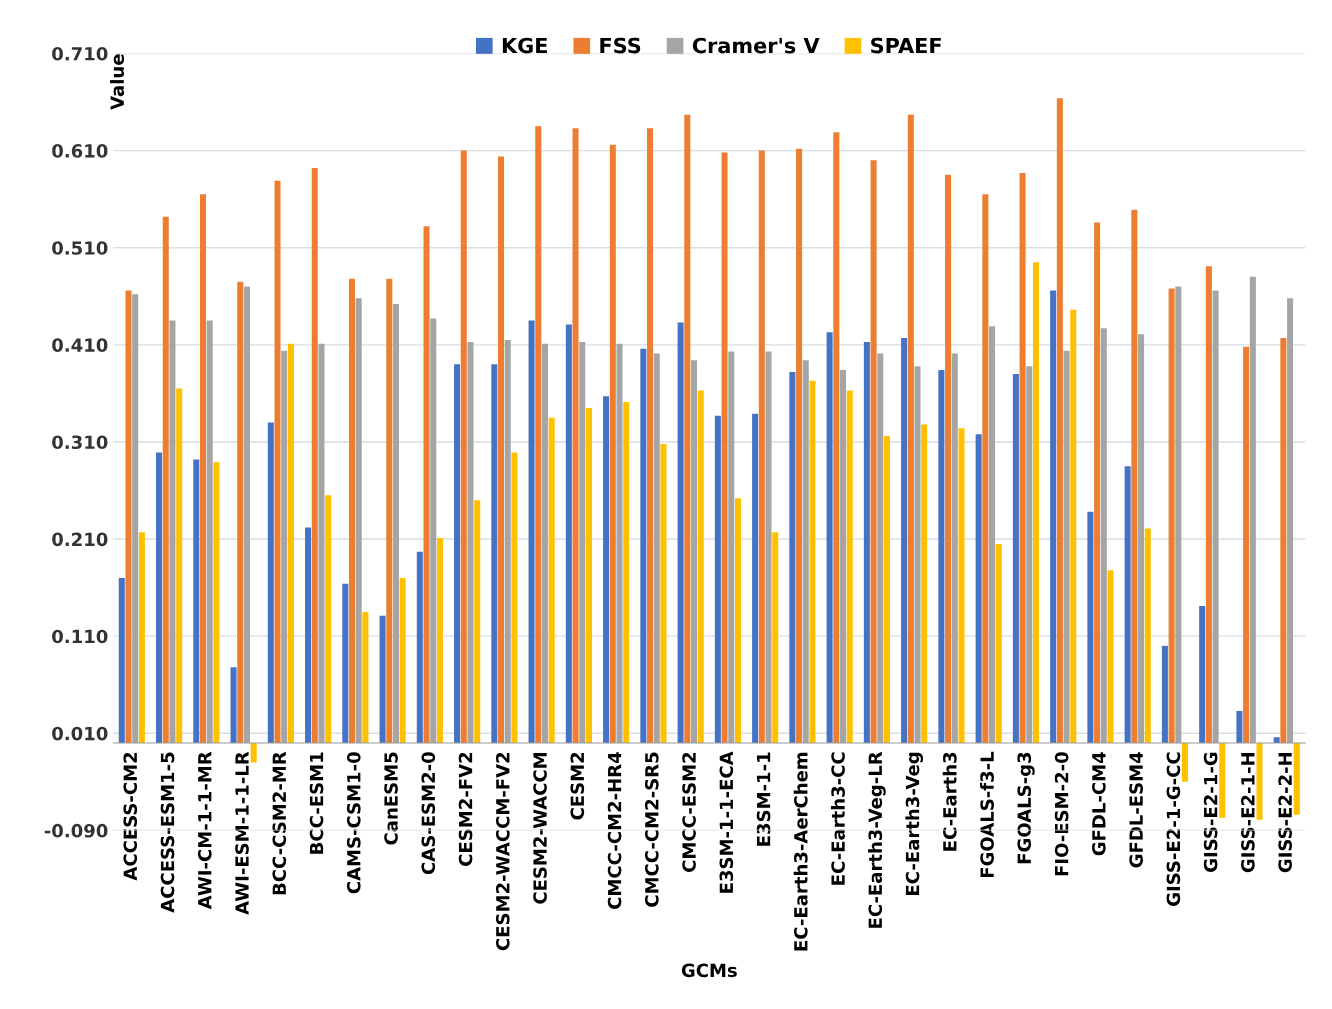  Describe the element at coordinates (540, 828) in the screenshot. I see `x-tick-label: CESM2-WACCM` at that location.